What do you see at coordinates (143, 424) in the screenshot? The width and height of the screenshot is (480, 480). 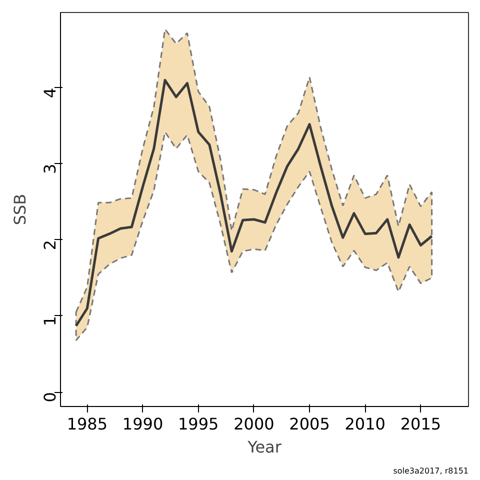 I see `x-tick-label: 1990` at bounding box center [143, 424].